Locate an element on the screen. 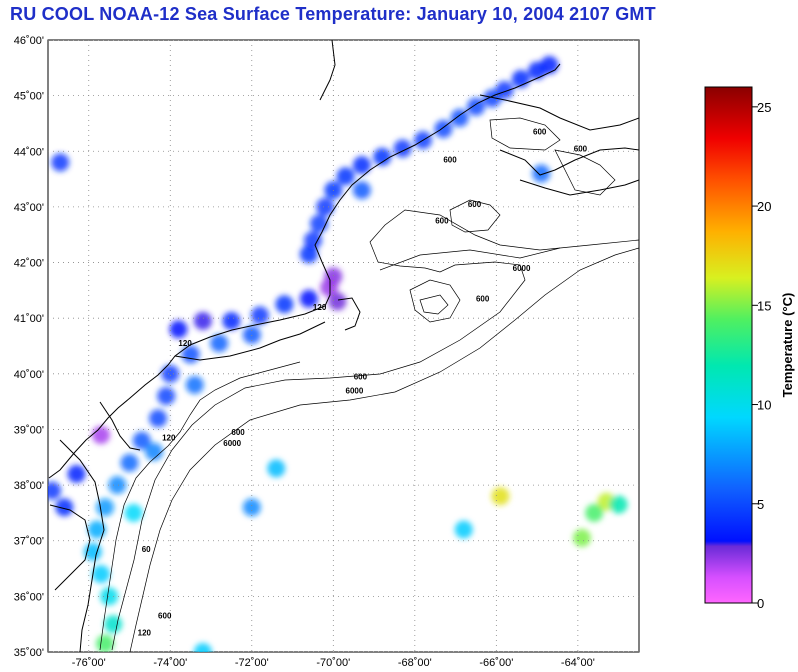  lat-tick-label: 46˚00' is located at coordinates (29, 41).